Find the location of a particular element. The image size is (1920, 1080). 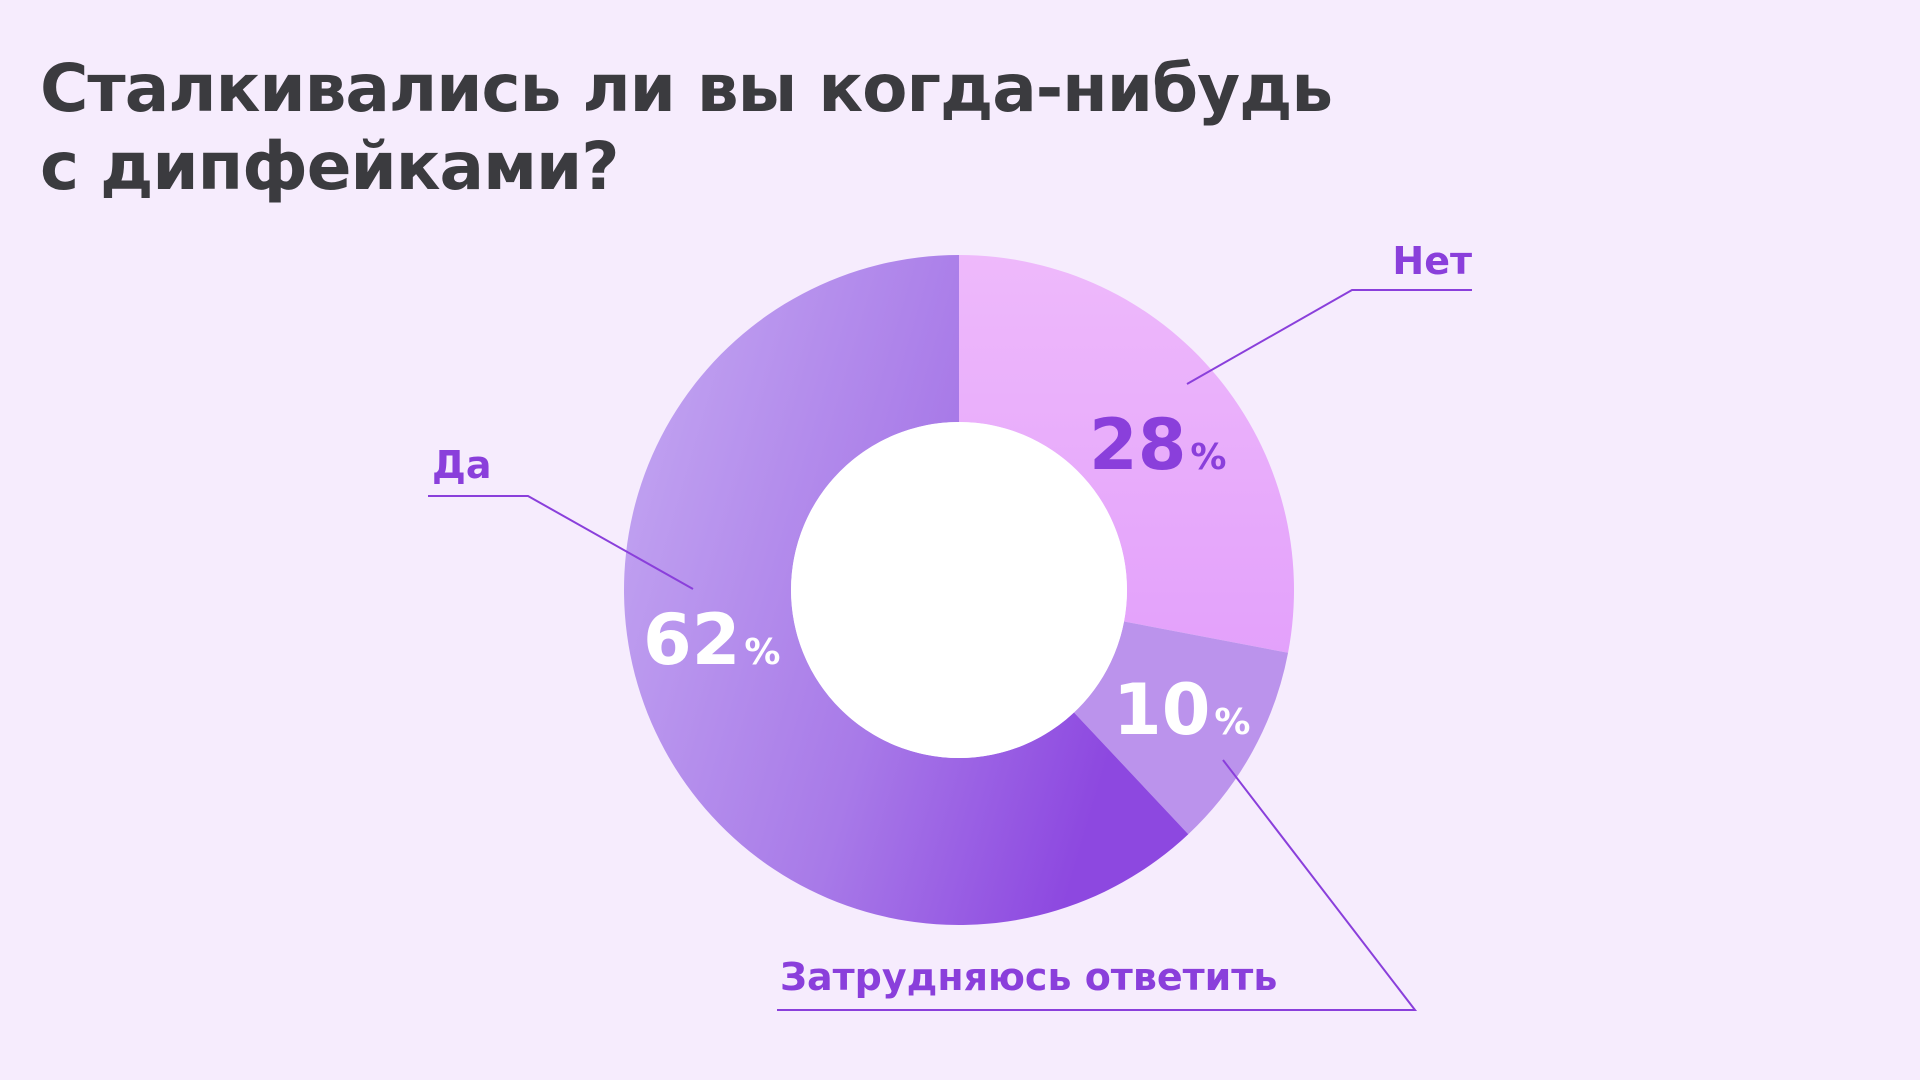

pct-label-da: 62% is located at coordinates (712, 640).